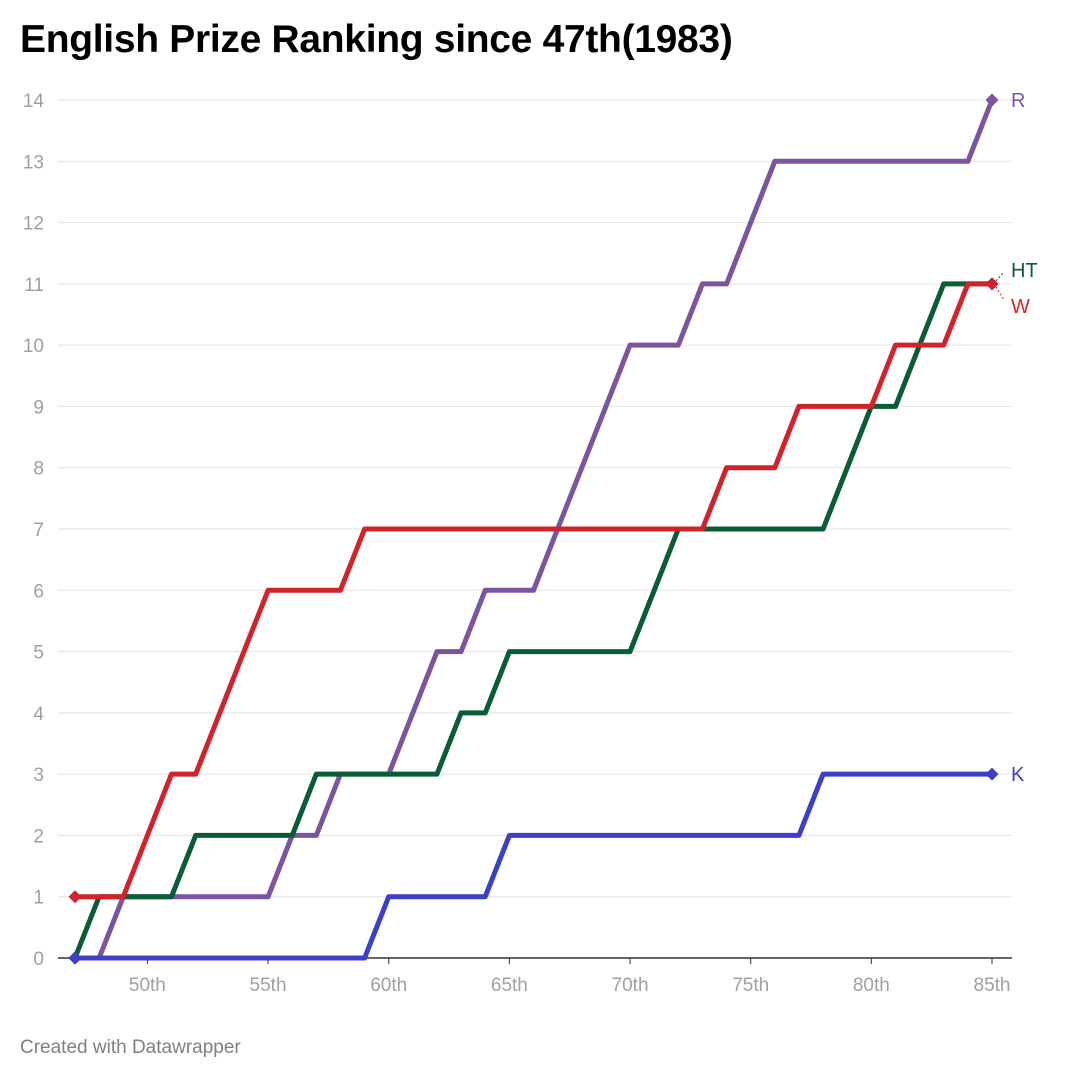 The width and height of the screenshot is (1080, 1080). I want to click on start-marker-k, so click(75, 958).